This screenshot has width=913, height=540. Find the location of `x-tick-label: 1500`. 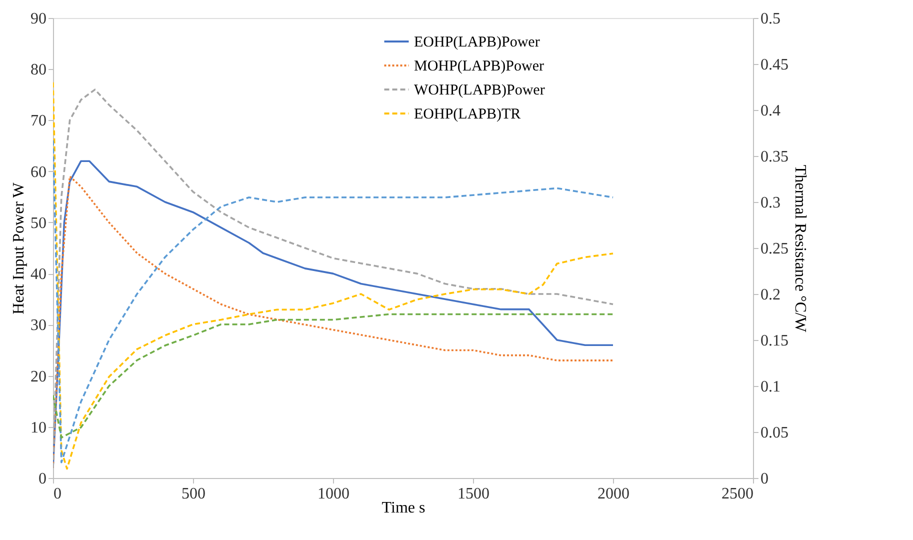

x-tick-label: 1500 is located at coordinates (474, 494).